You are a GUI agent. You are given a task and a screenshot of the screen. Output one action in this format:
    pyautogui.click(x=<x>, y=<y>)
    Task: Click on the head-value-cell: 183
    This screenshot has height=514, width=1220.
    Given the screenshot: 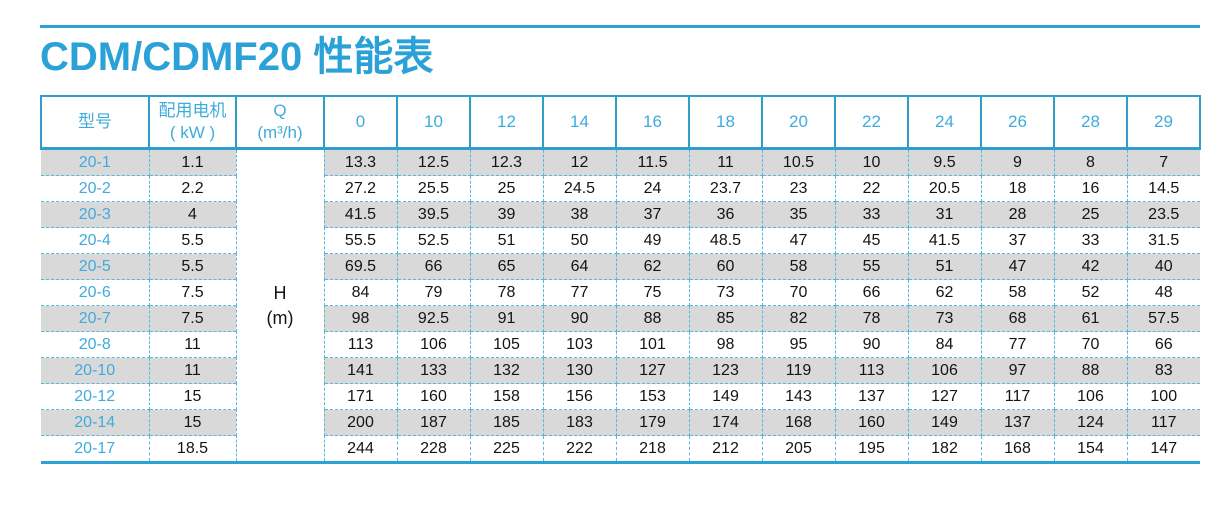 What is the action you would take?
    pyautogui.click(x=579, y=422)
    